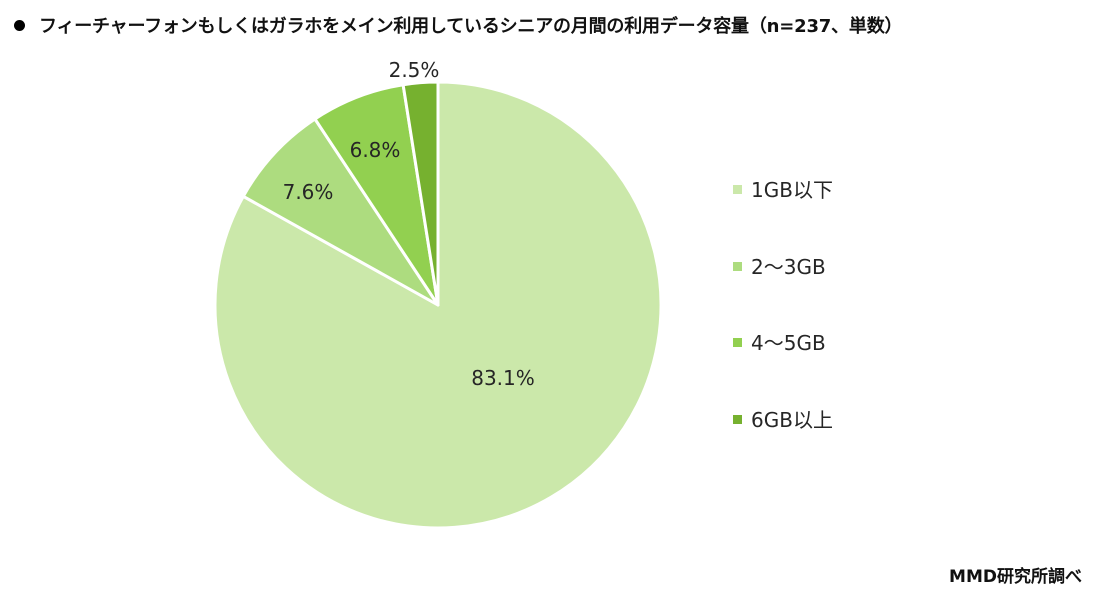  I want to click on pie-data-label: 6.8%, so click(375, 150).